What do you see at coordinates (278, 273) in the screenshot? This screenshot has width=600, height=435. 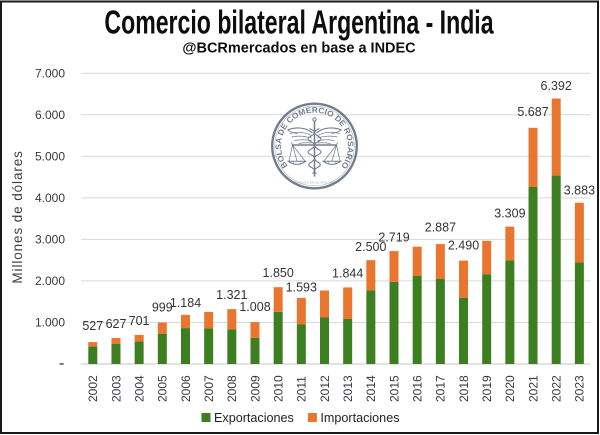 I see `svg-text: 1.850` at bounding box center [278, 273].